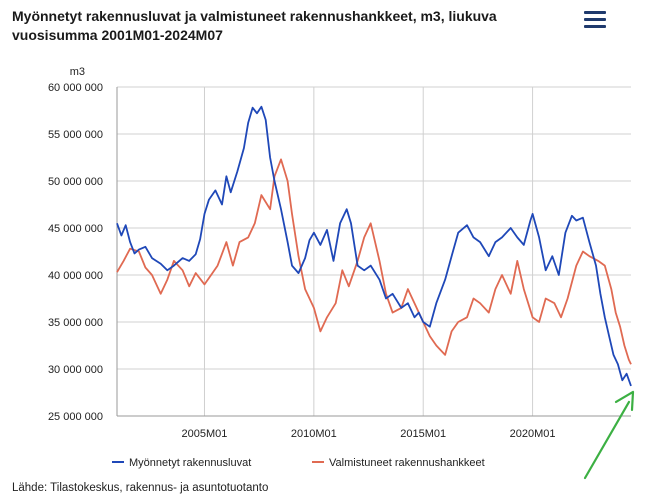  Describe the element at coordinates (75, 182) in the screenshot. I see `y-tick-label: 50 000 000` at that location.